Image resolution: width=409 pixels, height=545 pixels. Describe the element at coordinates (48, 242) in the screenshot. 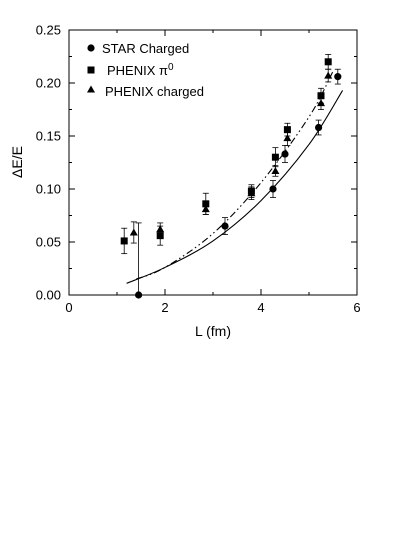

I see `y-tick-label: 0.05` at that location.